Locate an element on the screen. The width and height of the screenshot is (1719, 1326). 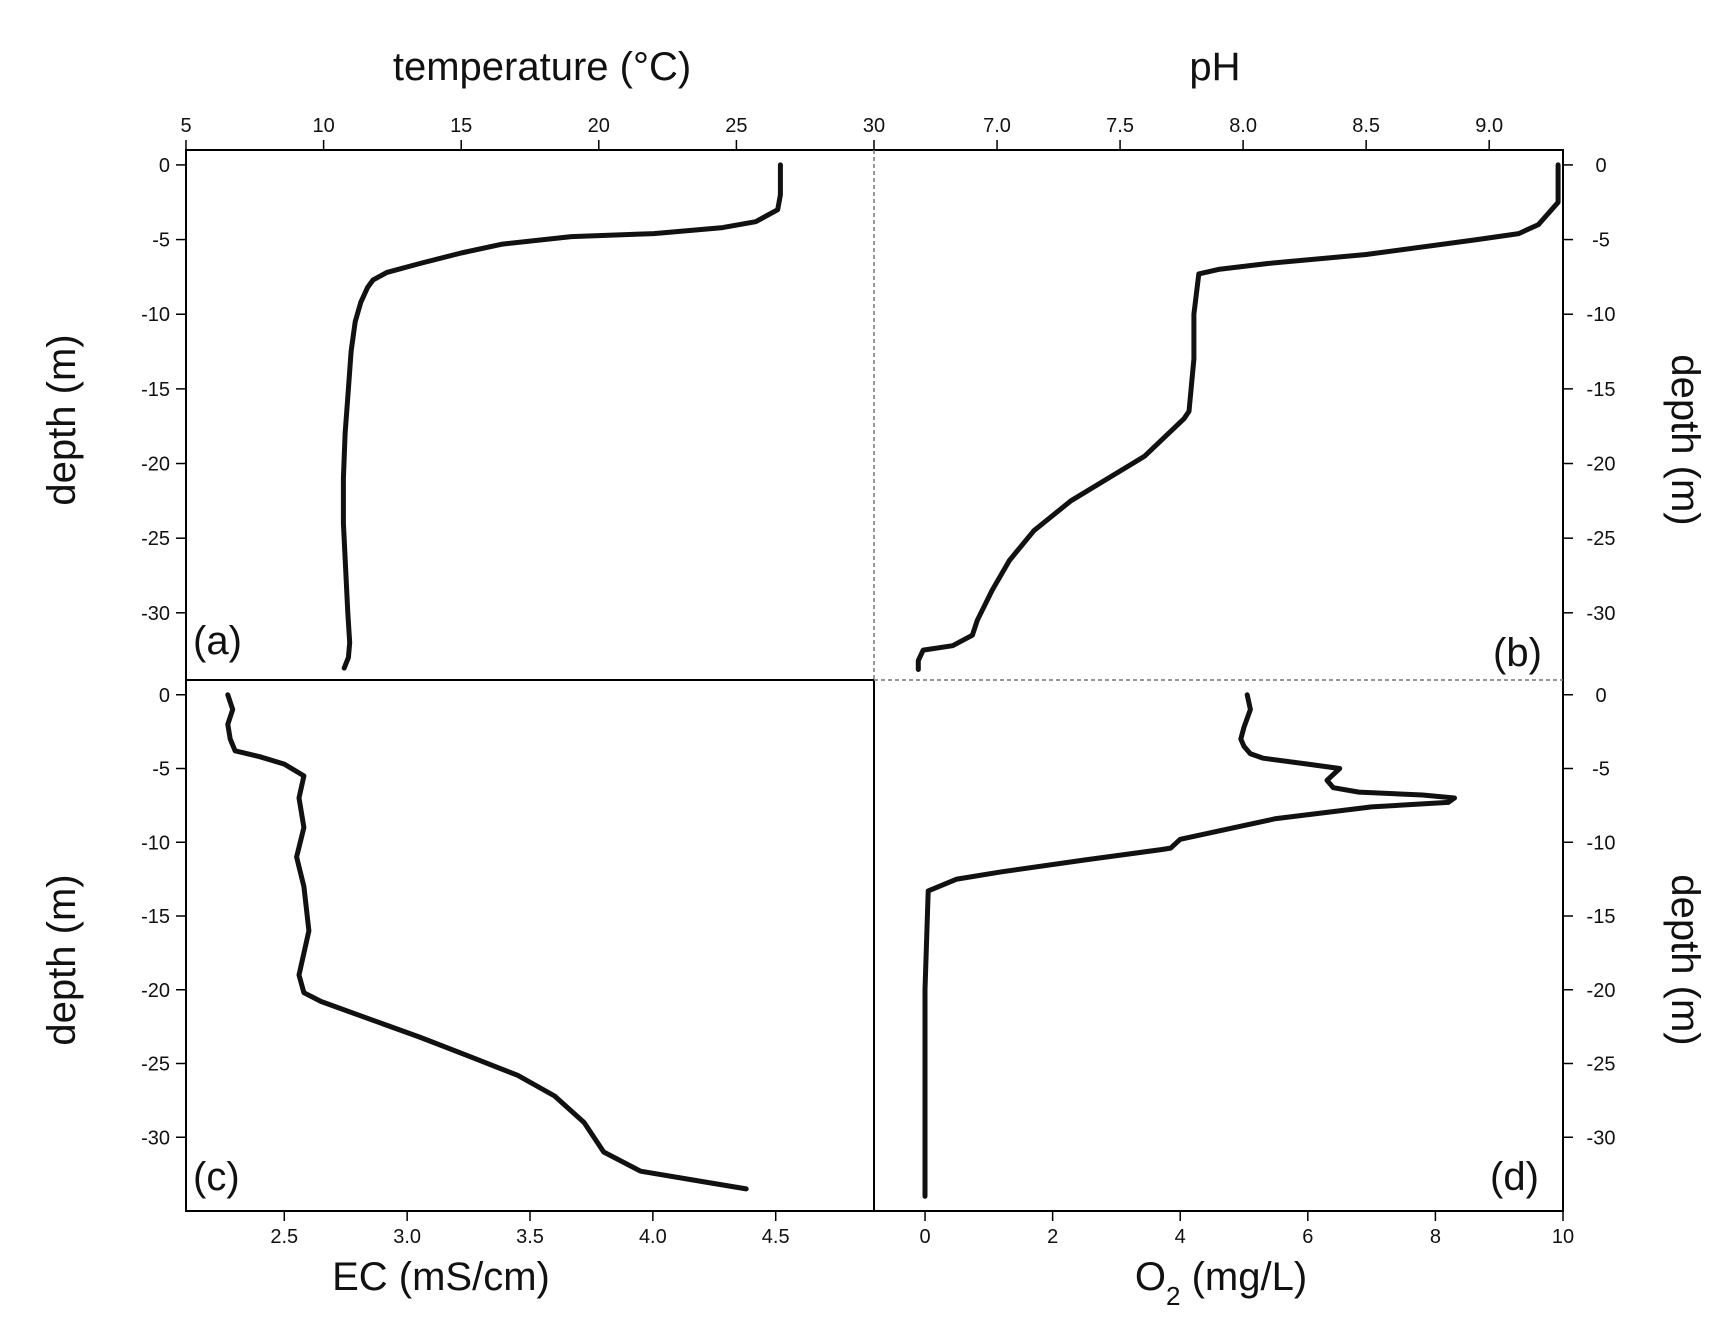
y-tick-label-b: -15 is located at coordinates (1601, 390).